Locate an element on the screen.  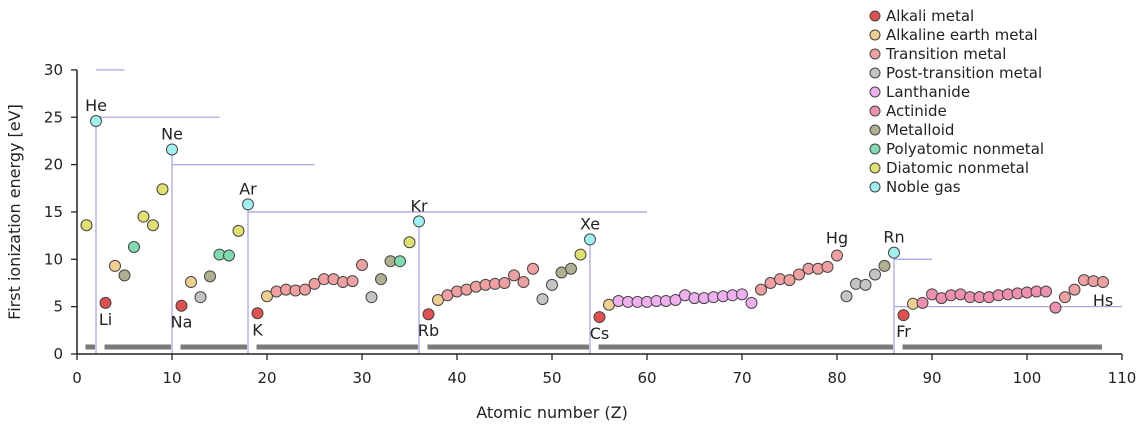
point-z36 is located at coordinates (419, 221).